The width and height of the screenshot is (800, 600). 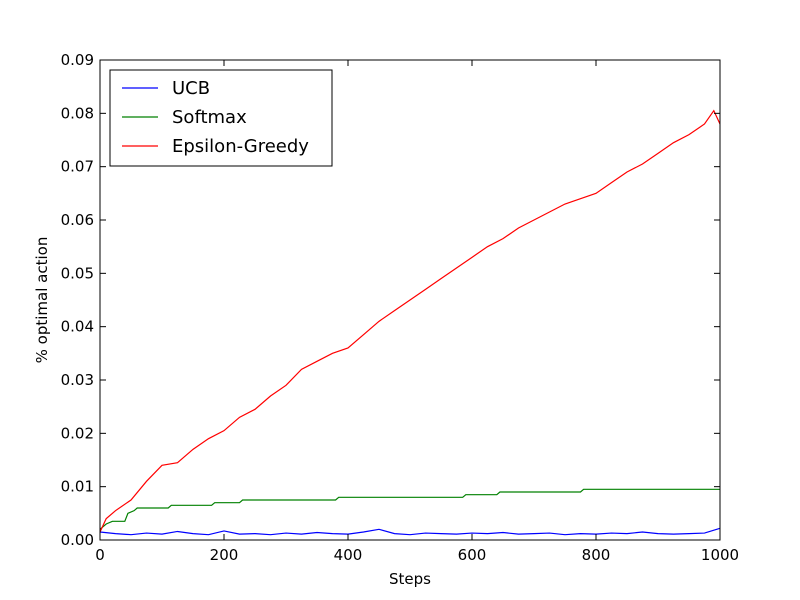 I want to click on legend-label-0: UCB, so click(x=191, y=88).